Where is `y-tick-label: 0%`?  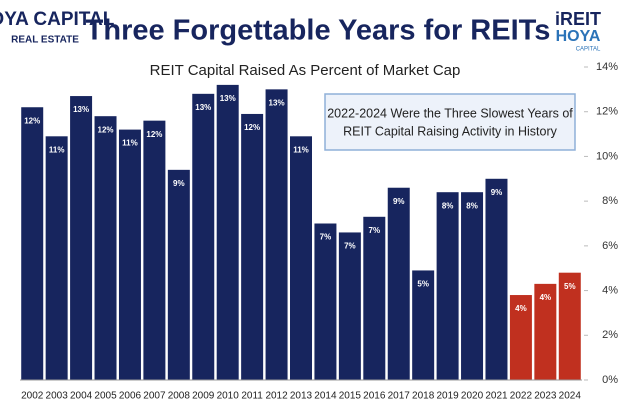
y-tick-label: 0% is located at coordinates (610, 380).